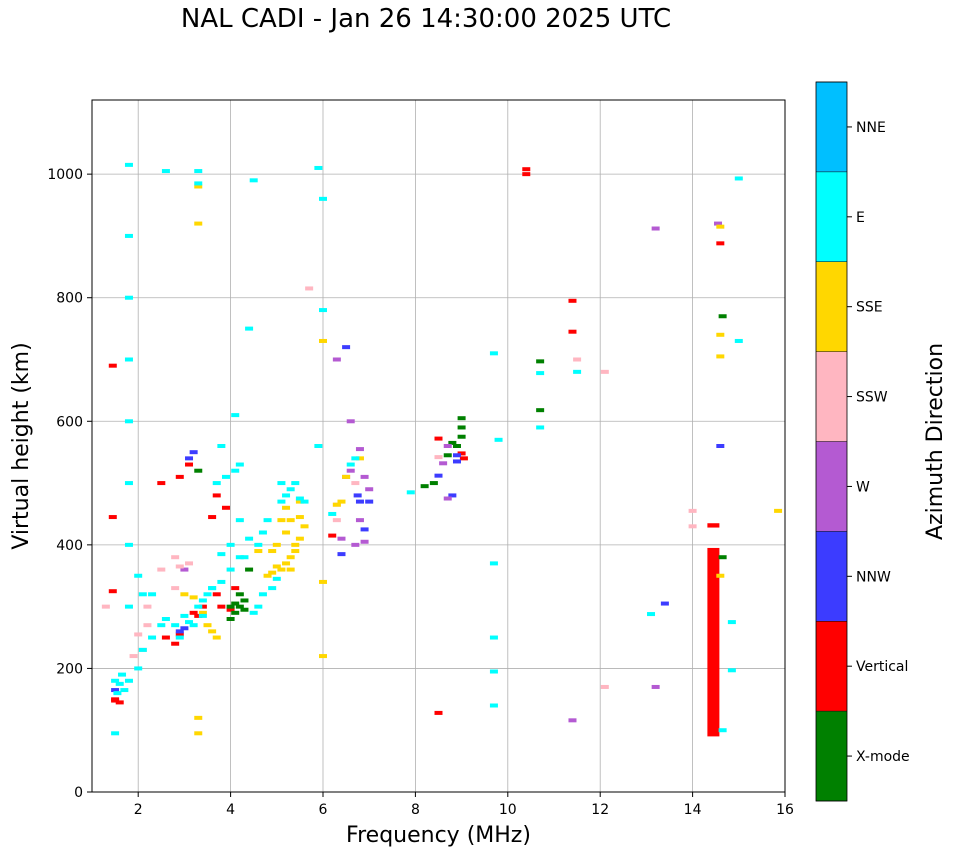 Image resolution: width=958 pixels, height=857 pixels. Describe the element at coordinates (831, 756) in the screenshot. I see `colorbar-swatch-x-mode` at that location.